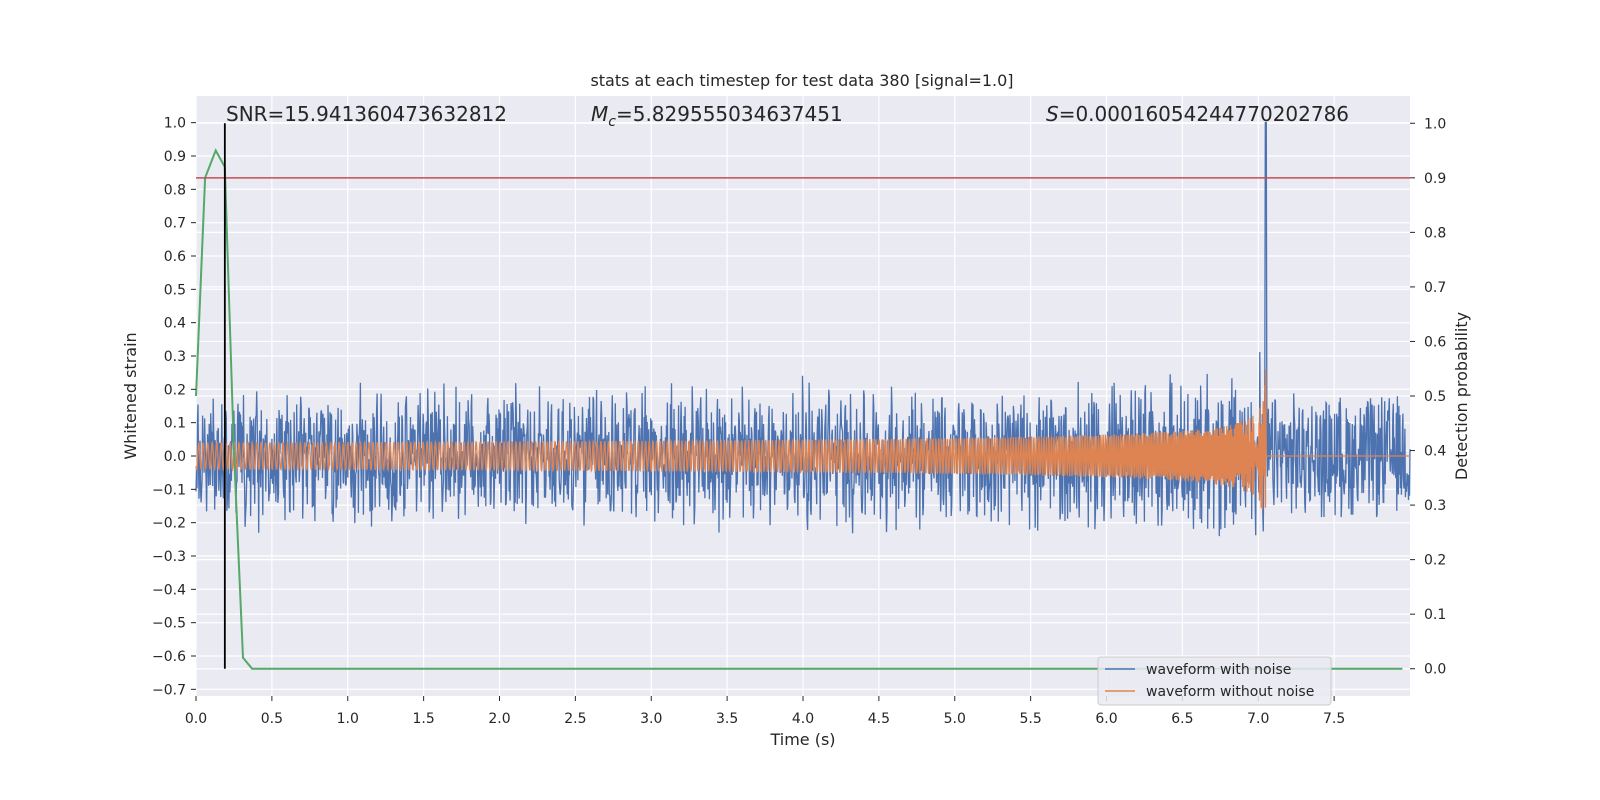 The height and width of the screenshot is (800, 1600). I want to click on right-tick-label: 0.4, so click(1435, 452).